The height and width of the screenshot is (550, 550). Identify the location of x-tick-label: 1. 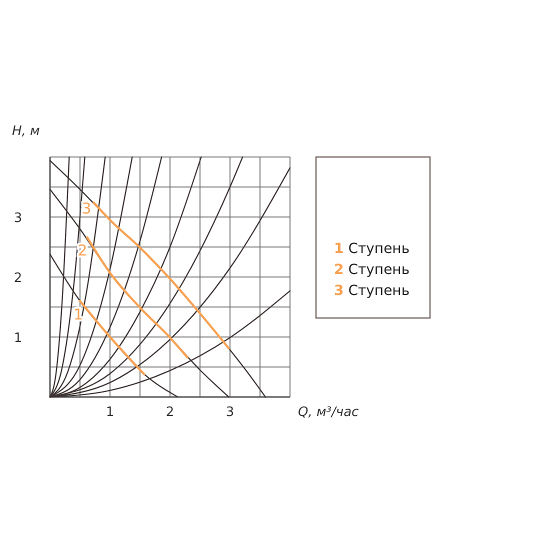
(110, 412).